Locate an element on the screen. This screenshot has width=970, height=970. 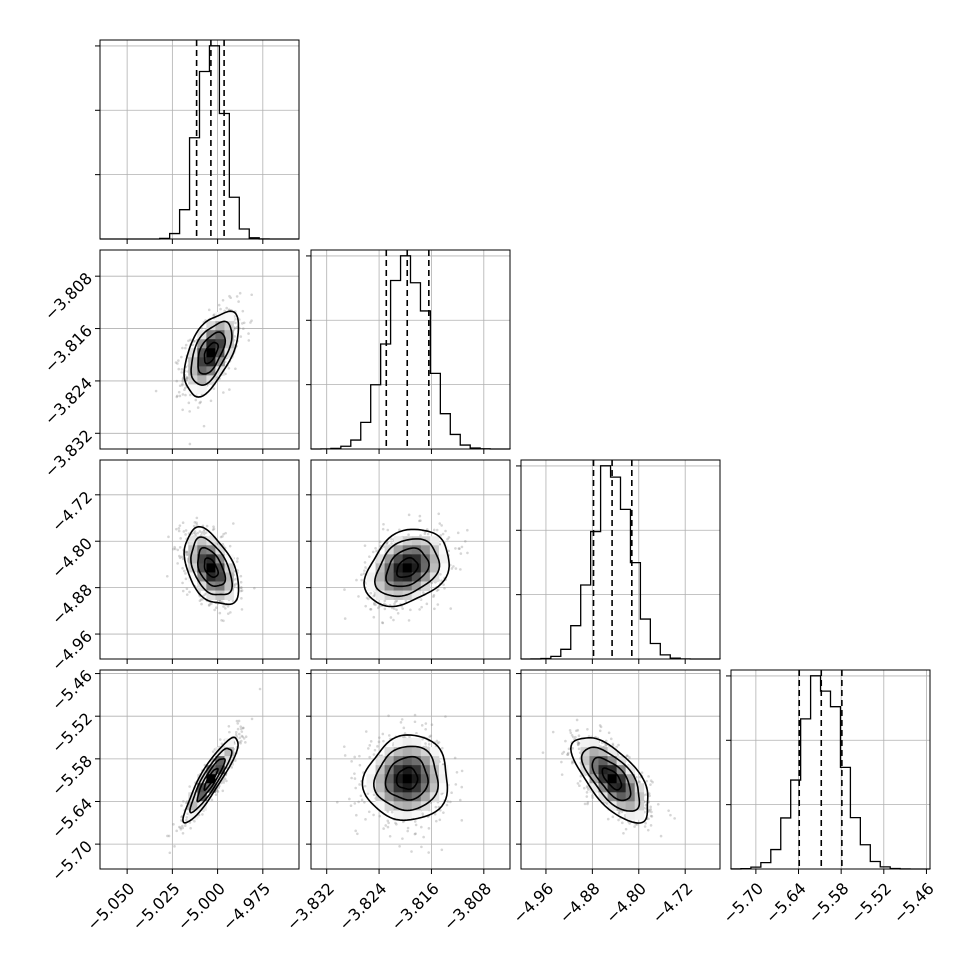
y-tick-label: −4.72 is located at coordinates (72, 511).